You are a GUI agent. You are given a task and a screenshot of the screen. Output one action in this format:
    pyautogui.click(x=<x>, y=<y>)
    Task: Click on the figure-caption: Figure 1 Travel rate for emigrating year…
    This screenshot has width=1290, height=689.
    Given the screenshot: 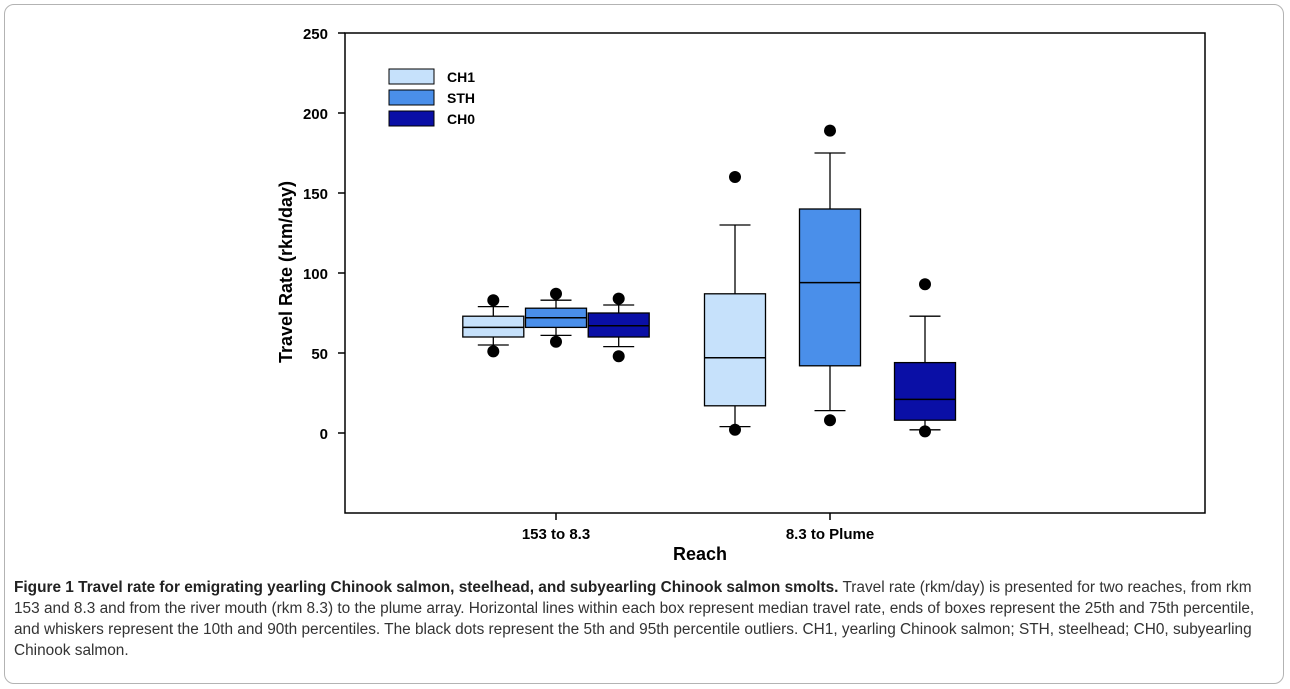 What is the action you would take?
    pyautogui.click(x=645, y=619)
    